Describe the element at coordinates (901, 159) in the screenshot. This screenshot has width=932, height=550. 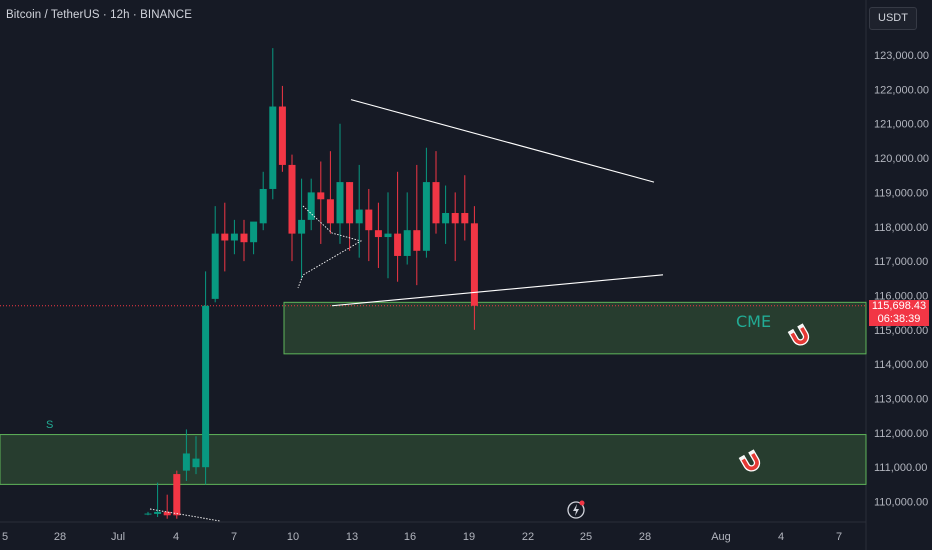
I see `y-tick-label: 120,000.00` at that location.